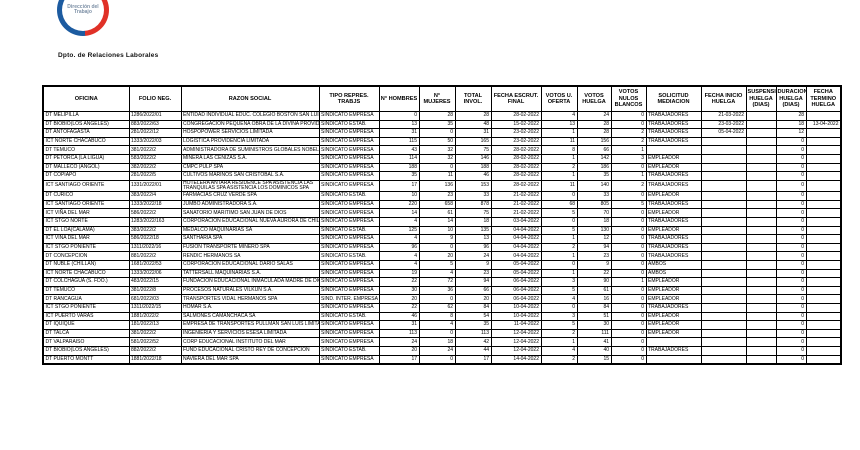  Describe the element at coordinates (399, 307) in the screenshot. I see `cell-n-hombres: 22` at that location.